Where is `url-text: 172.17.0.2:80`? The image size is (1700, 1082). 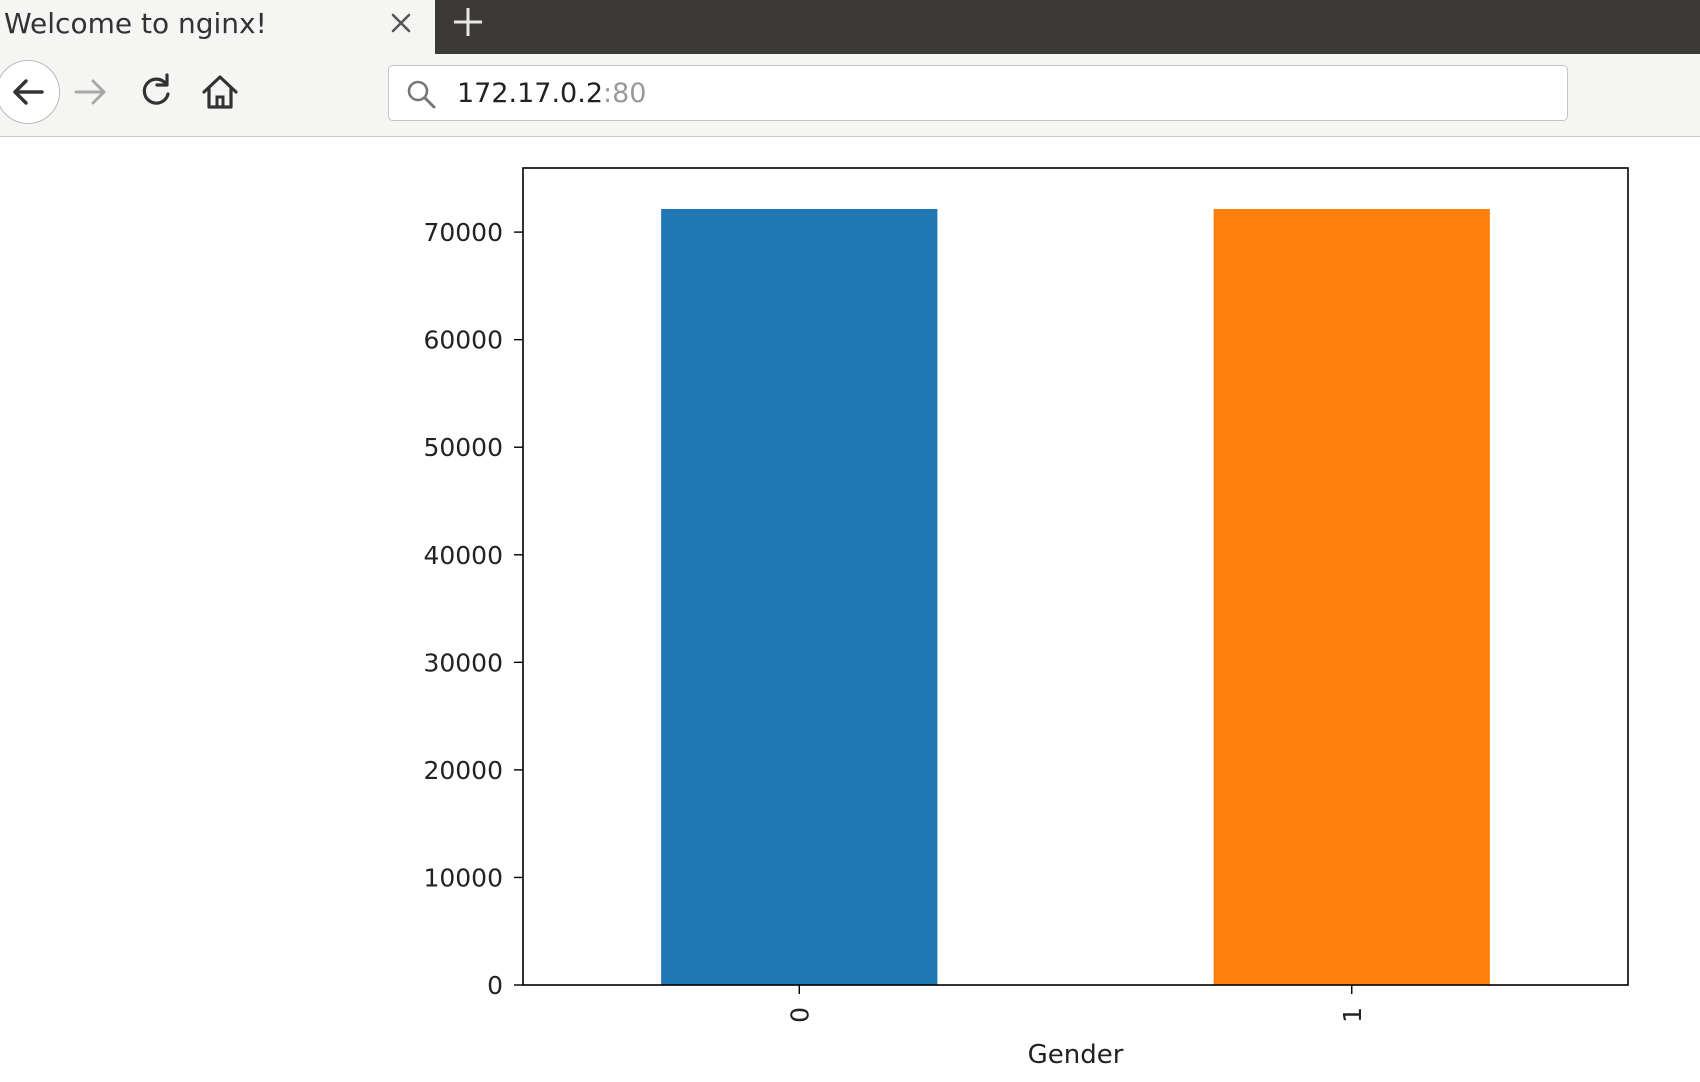
url-text: 172.17.0.2:80 is located at coordinates (551, 94).